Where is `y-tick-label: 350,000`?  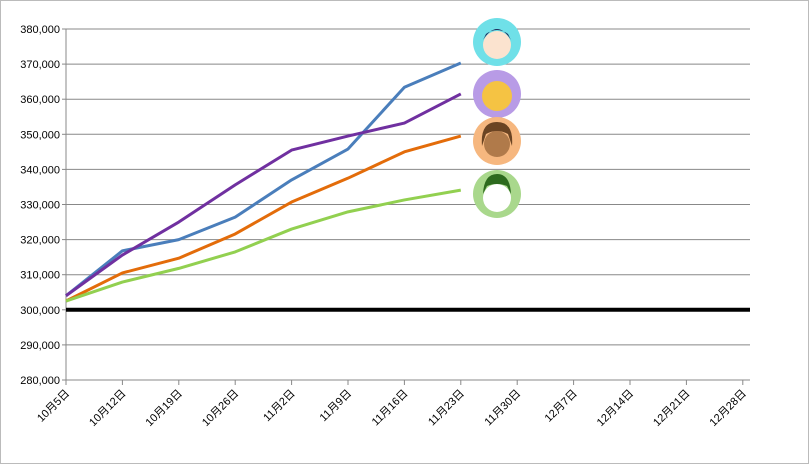
y-tick-label: 350,000 is located at coordinates (40, 135).